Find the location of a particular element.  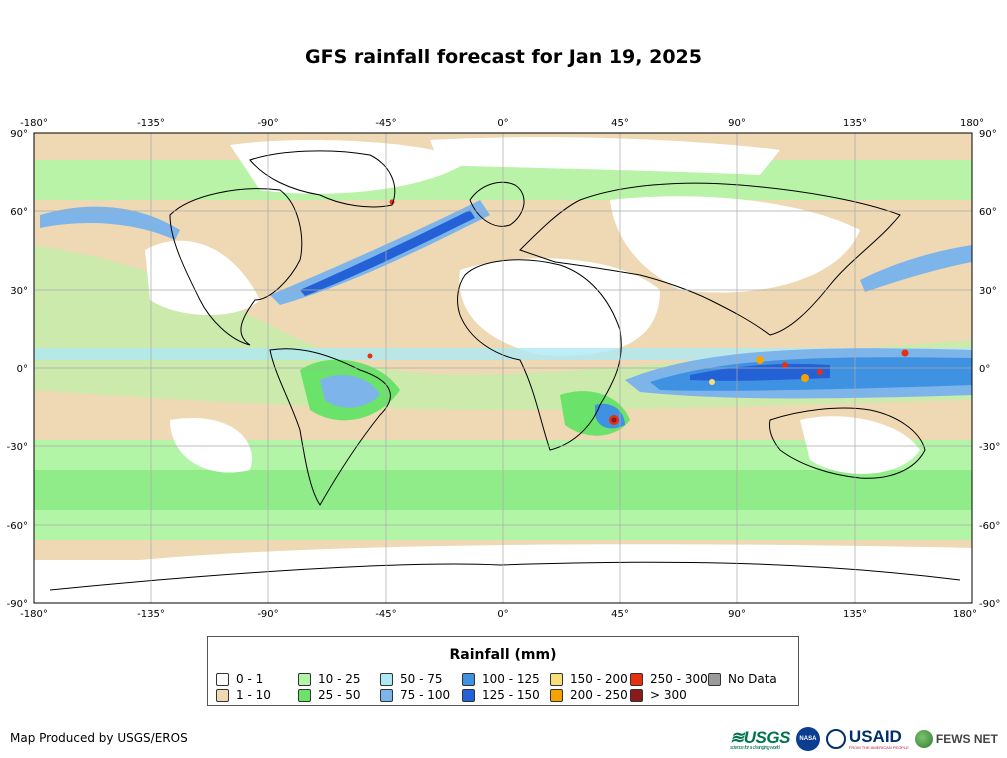

legend-item: No Data is located at coordinates (743, 679).